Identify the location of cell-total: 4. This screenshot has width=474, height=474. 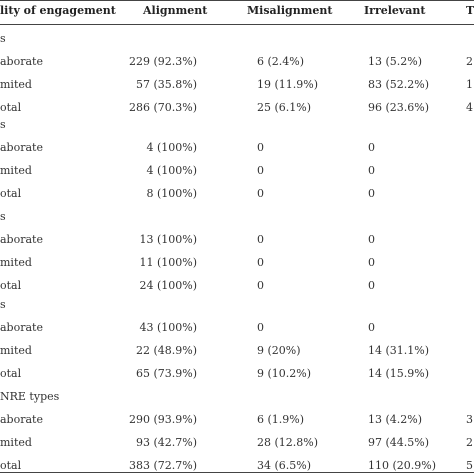
(469, 107).